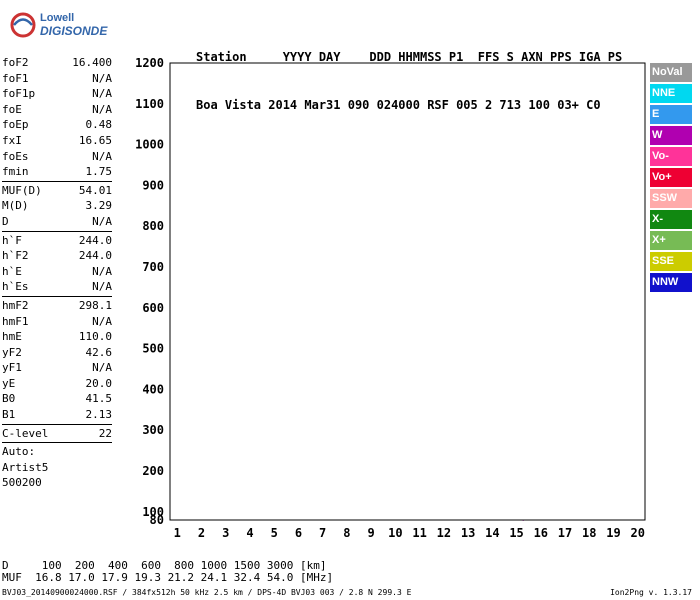  I want to click on x-tick-label: 20, so click(638, 533).